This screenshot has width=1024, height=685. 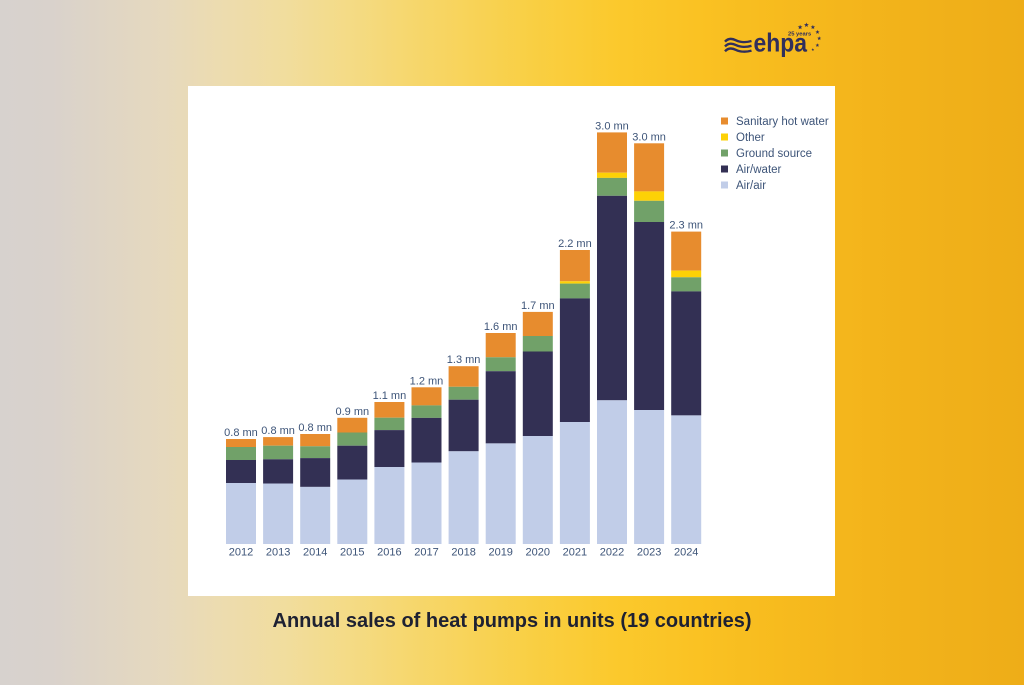 What do you see at coordinates (750, 138) in the screenshot?
I see `svg-text: Other` at bounding box center [750, 138].